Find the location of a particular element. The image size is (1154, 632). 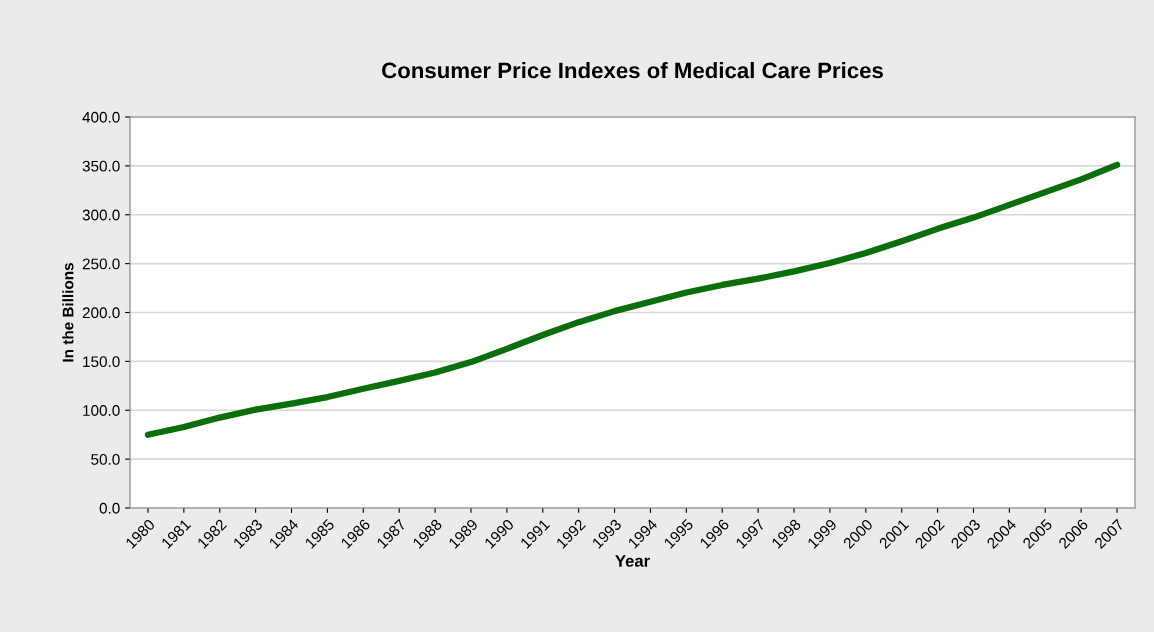

y-tick-label: 250.0 is located at coordinates (101, 264).